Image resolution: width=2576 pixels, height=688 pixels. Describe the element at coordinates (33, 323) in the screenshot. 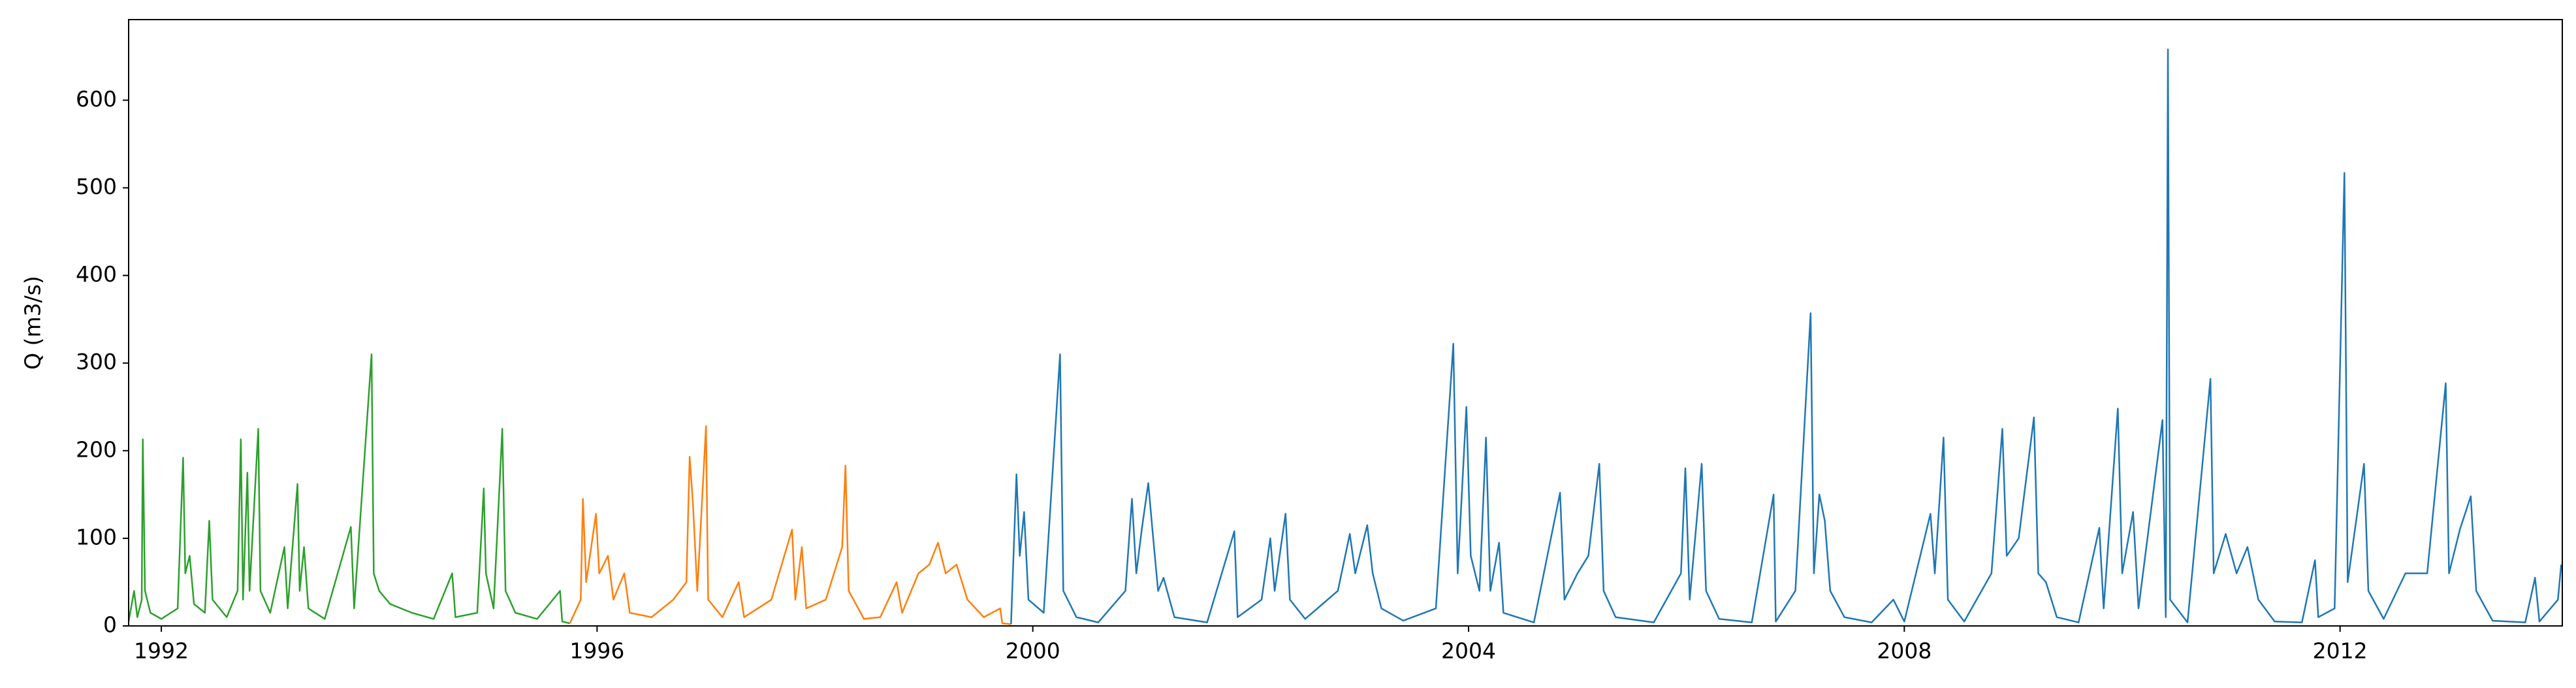

I see `y-axis-label: Q (m3/s)` at that location.